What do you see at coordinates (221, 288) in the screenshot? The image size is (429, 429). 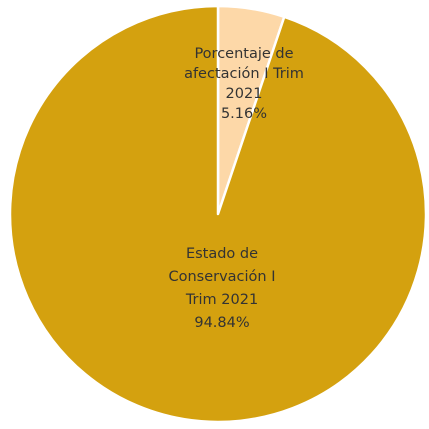 I see `data-label-estado-de: Estado de Conservación I Trim 2021 94.84%` at bounding box center [221, 288].